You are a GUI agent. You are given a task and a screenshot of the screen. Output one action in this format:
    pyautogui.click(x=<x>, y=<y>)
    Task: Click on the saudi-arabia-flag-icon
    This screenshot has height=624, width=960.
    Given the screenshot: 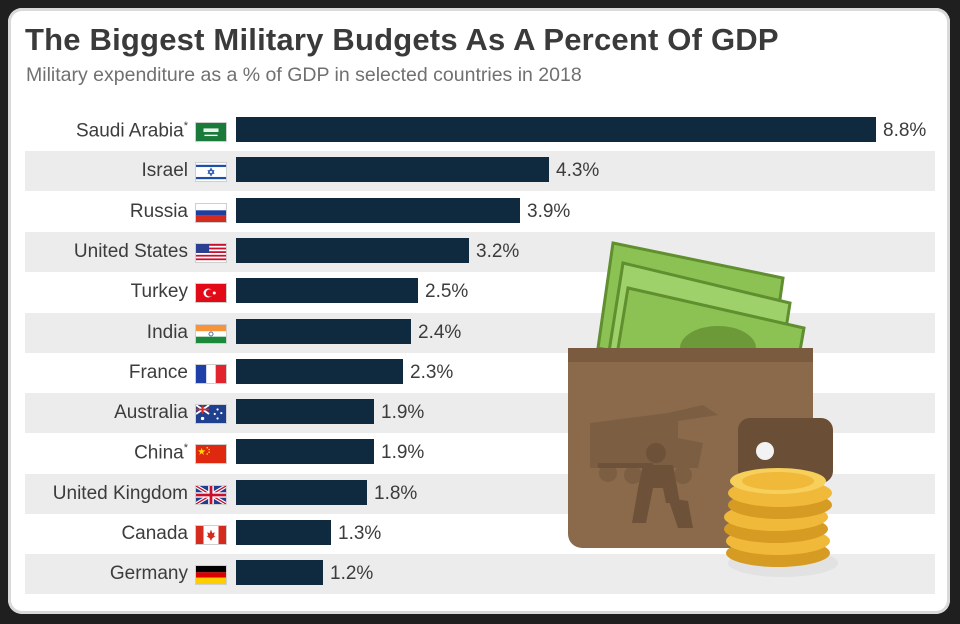 What is the action you would take?
    pyautogui.click(x=211, y=132)
    